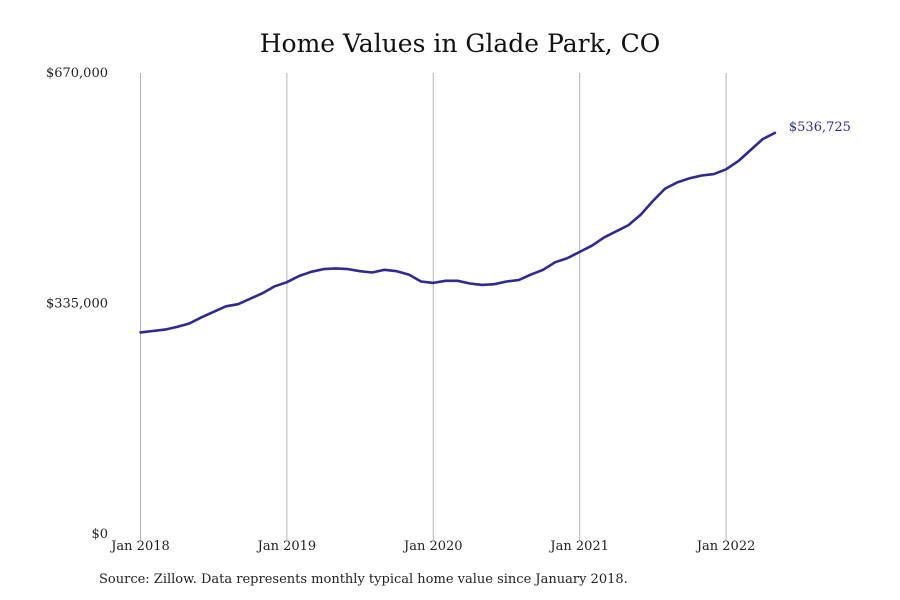  I want to click on y-tick-label: $335,000, so click(77, 304).